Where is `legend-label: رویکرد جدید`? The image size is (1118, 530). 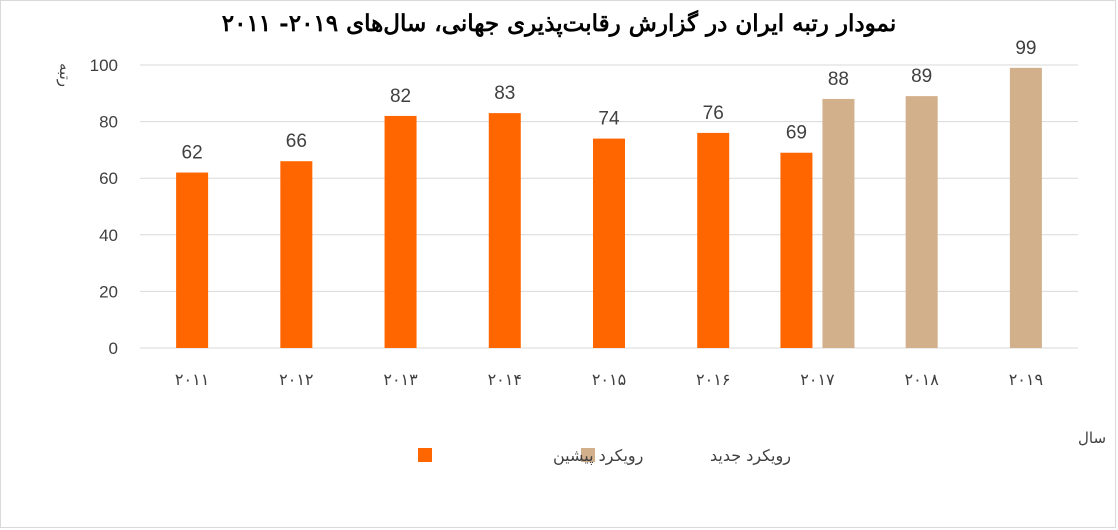 legend-label: رویکرد جدید is located at coordinates (750, 456).